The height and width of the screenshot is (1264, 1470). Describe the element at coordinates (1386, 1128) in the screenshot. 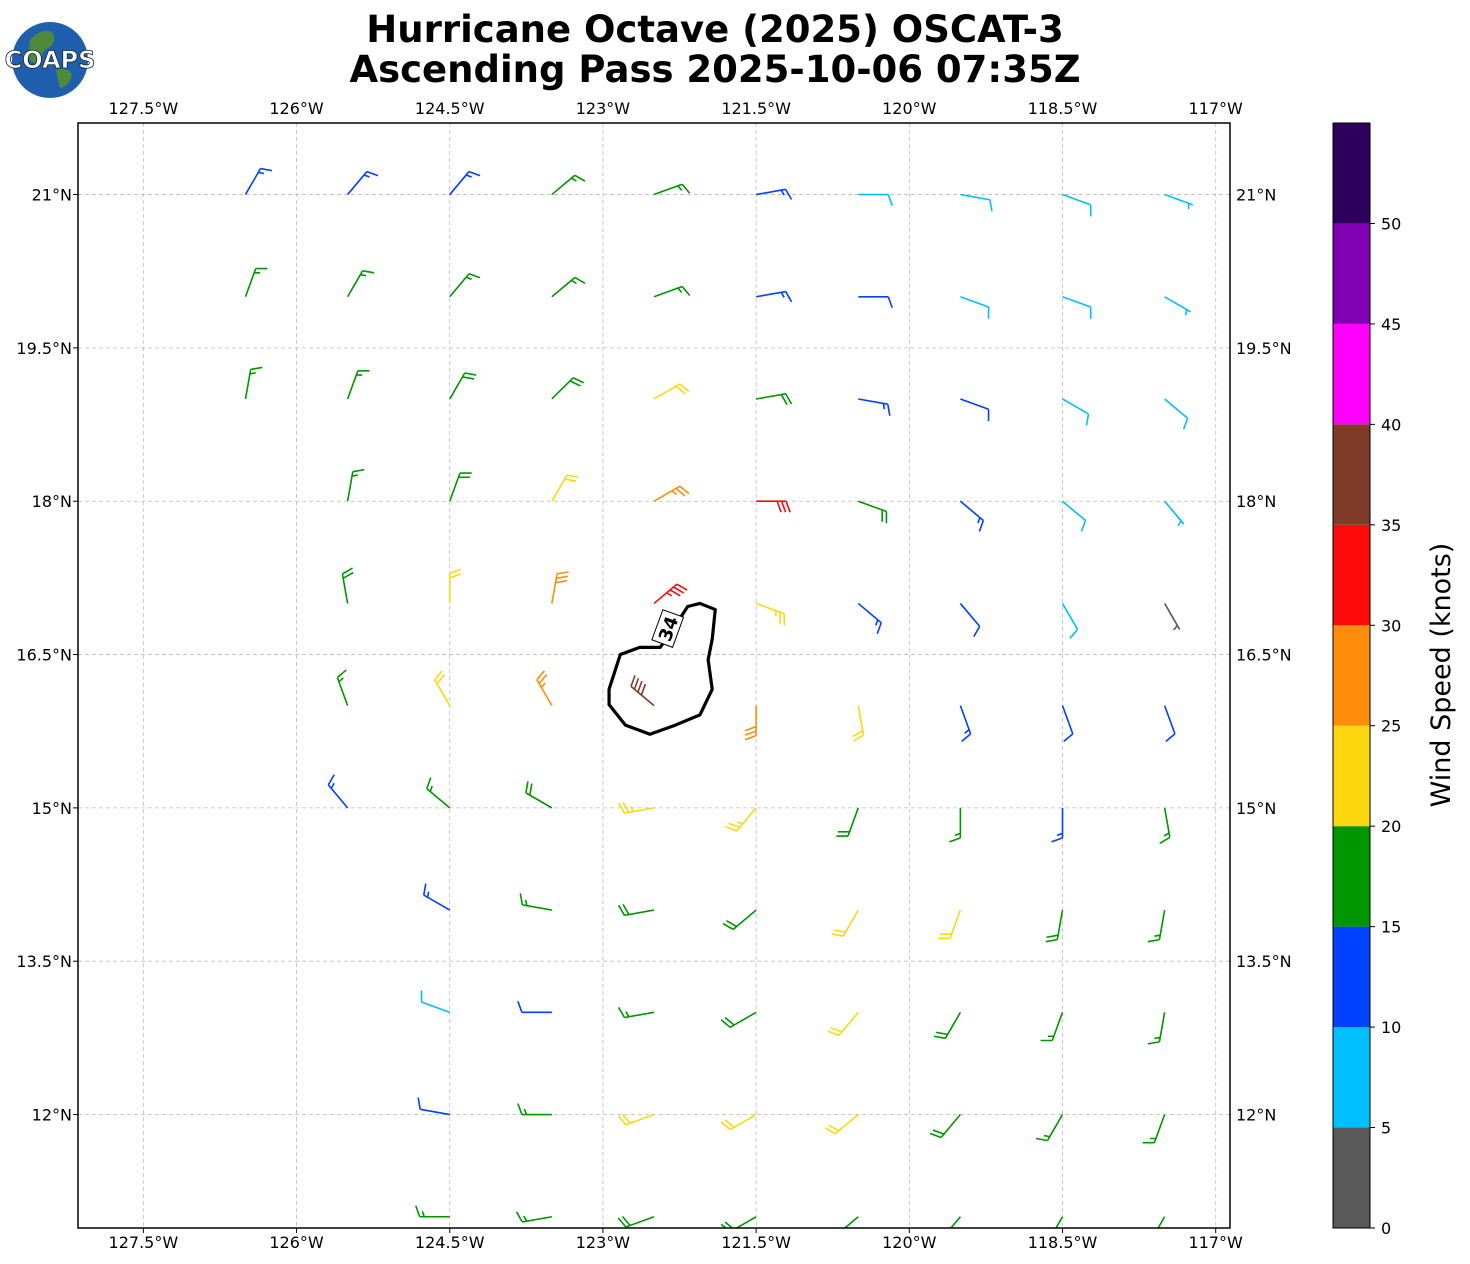

I see `colorbar-tick-label: 5` at that location.